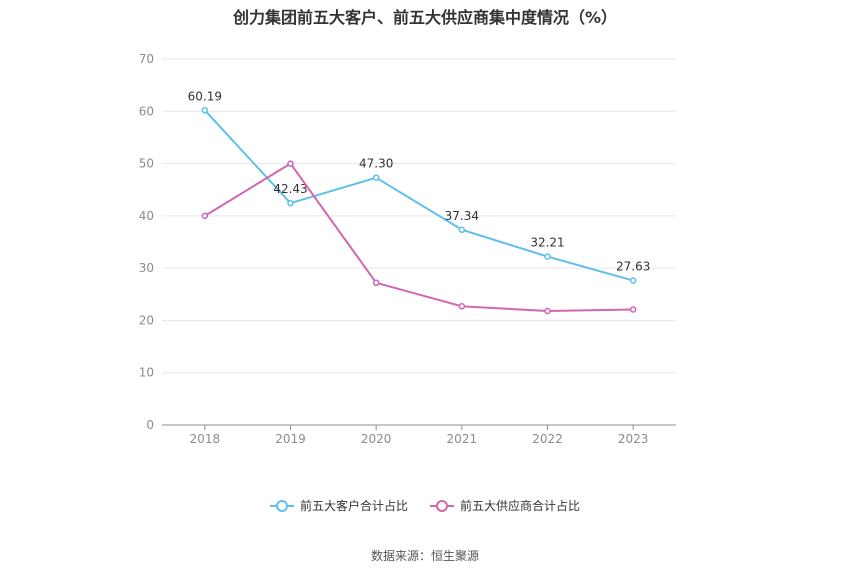  What do you see at coordinates (547, 243) in the screenshot?
I see `data-label: 32.21` at bounding box center [547, 243].